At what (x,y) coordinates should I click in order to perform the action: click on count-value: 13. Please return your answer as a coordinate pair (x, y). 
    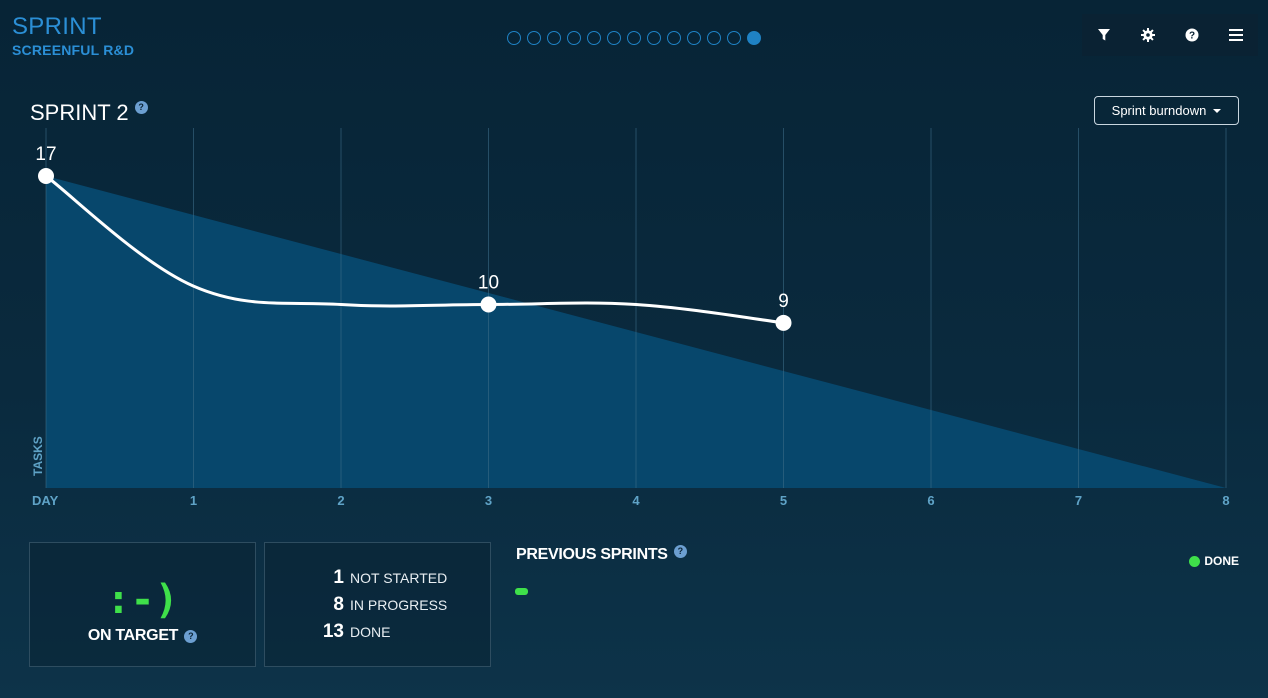
    Looking at the image, I should click on (333, 631).